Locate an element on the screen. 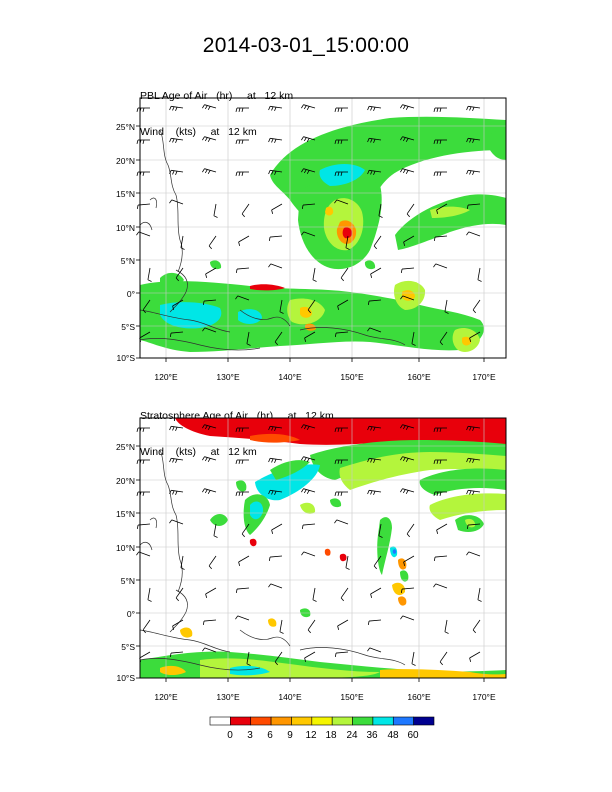  lon-label: 130°E is located at coordinates (228, 697).